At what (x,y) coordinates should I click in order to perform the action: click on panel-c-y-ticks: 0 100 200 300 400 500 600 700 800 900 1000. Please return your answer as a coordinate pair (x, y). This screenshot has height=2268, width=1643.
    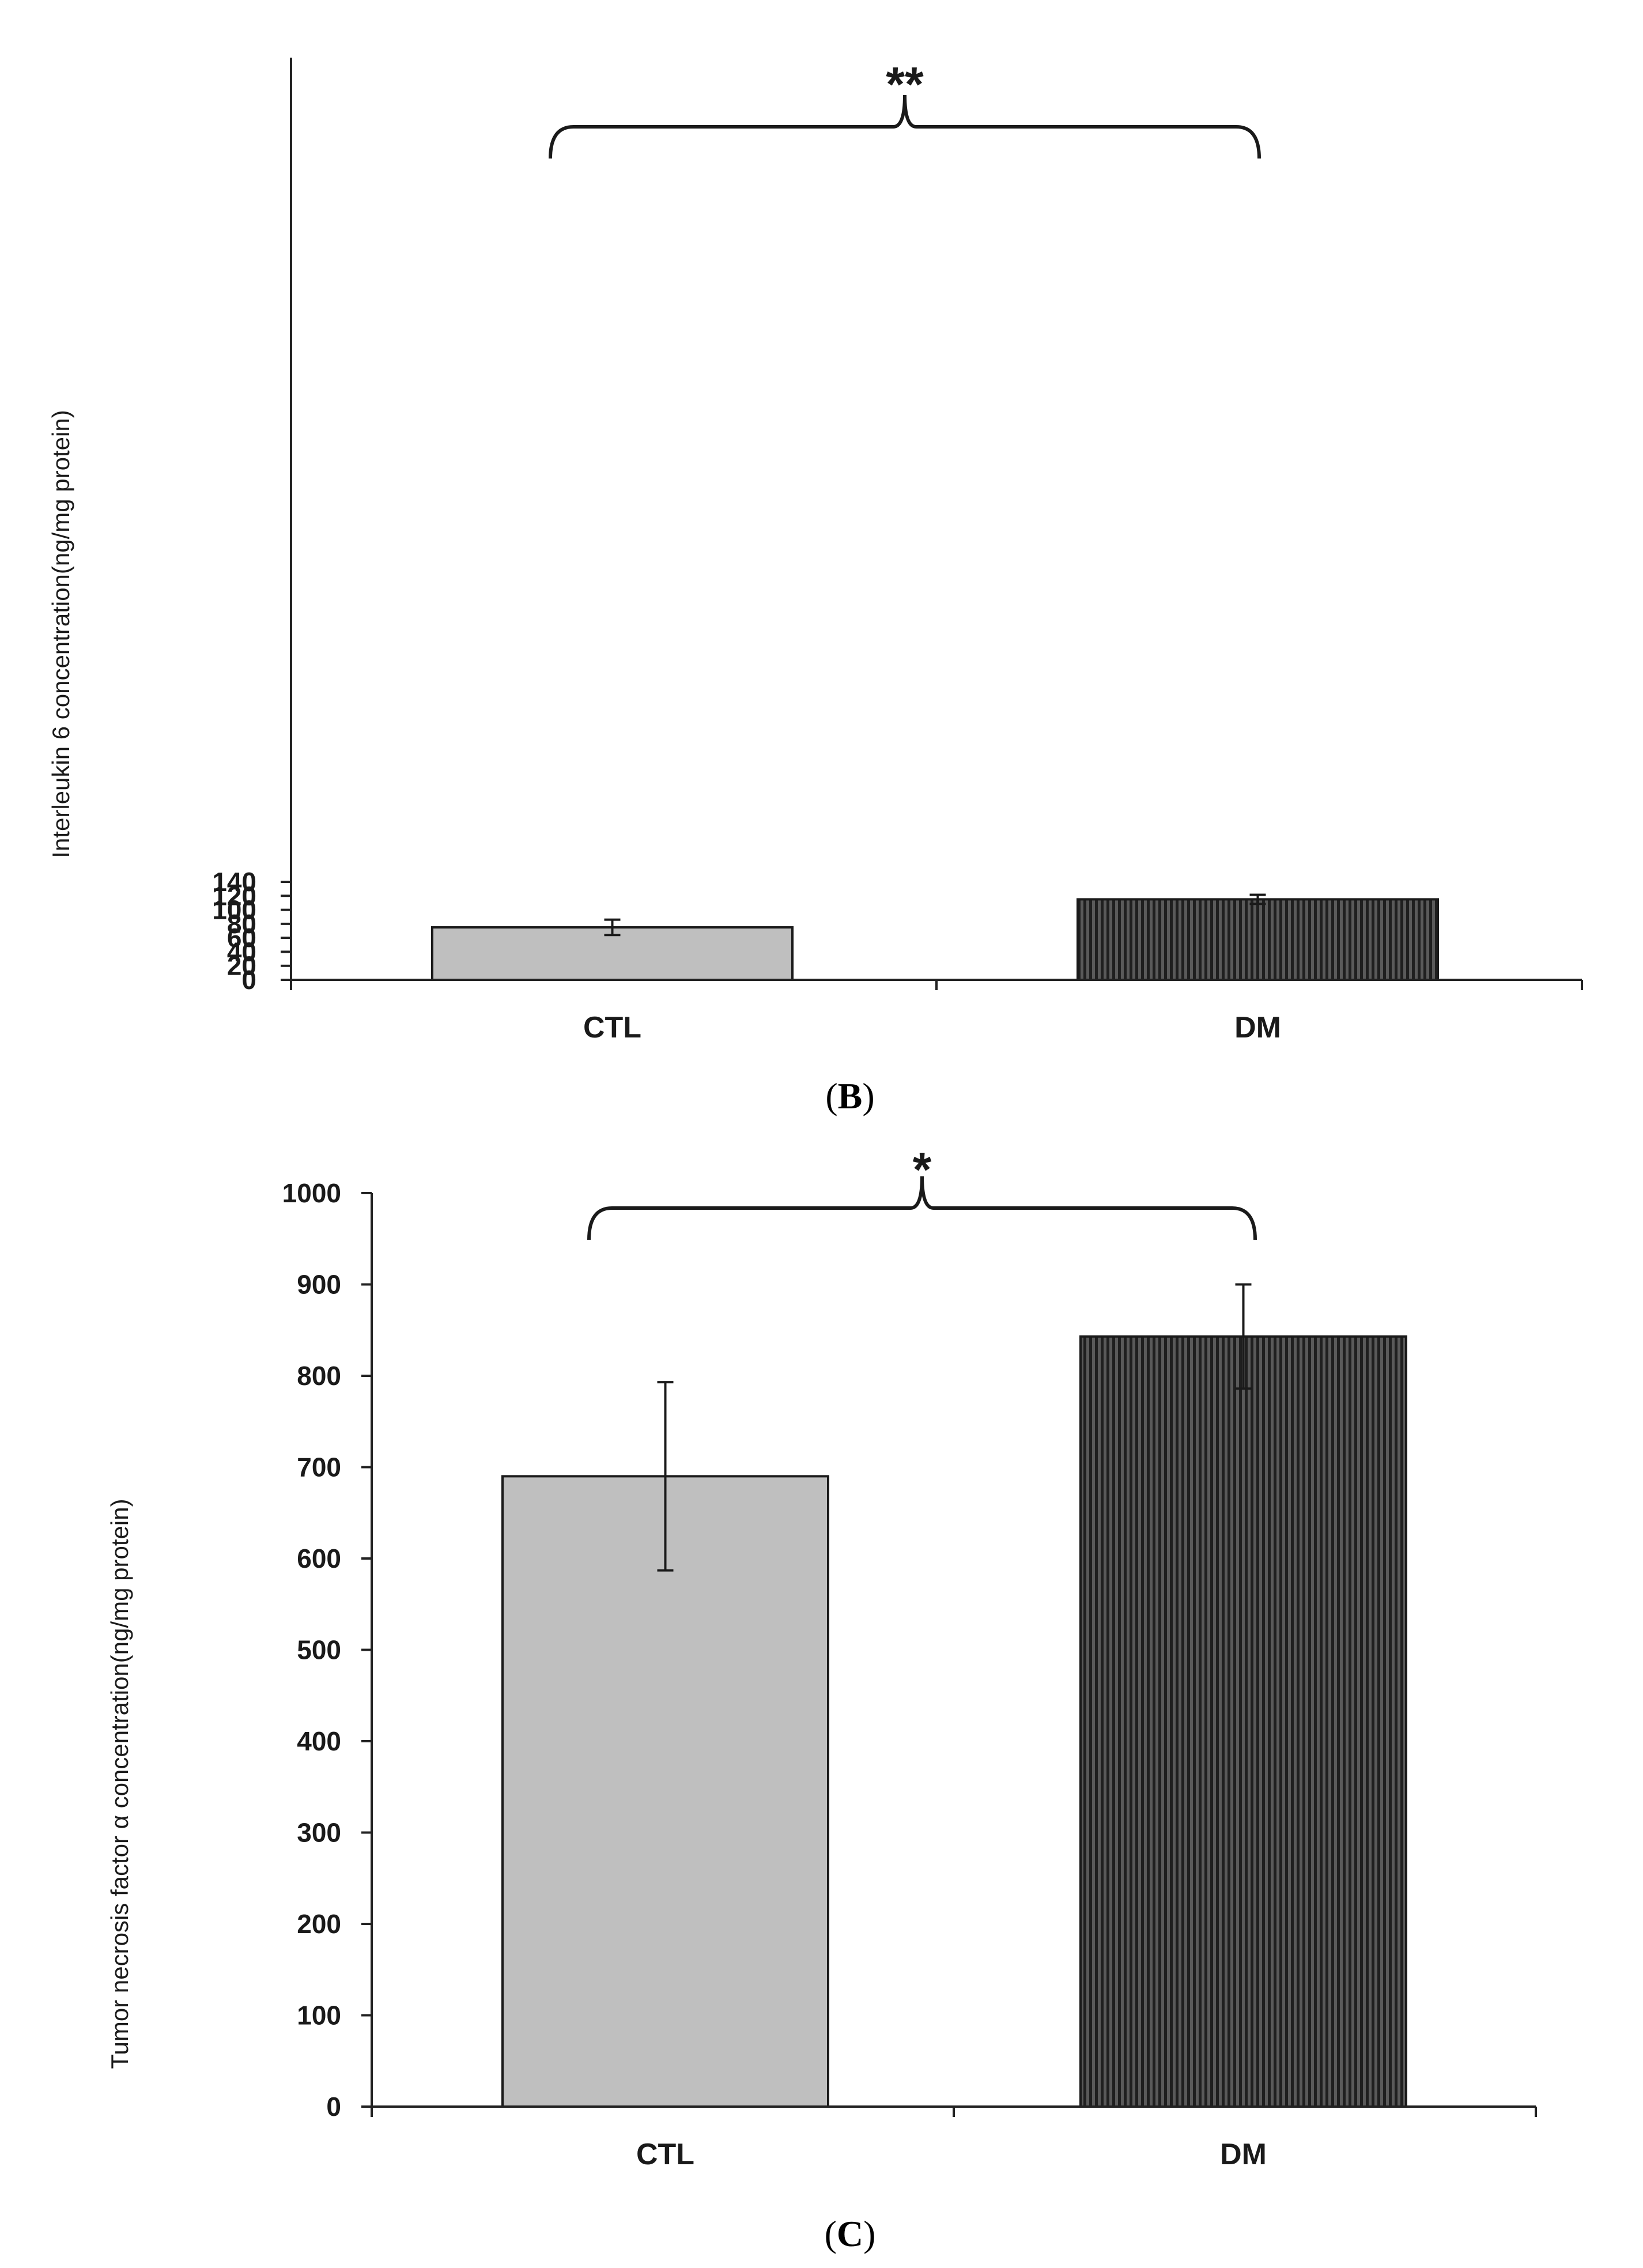
    Looking at the image, I should click on (327, 1650).